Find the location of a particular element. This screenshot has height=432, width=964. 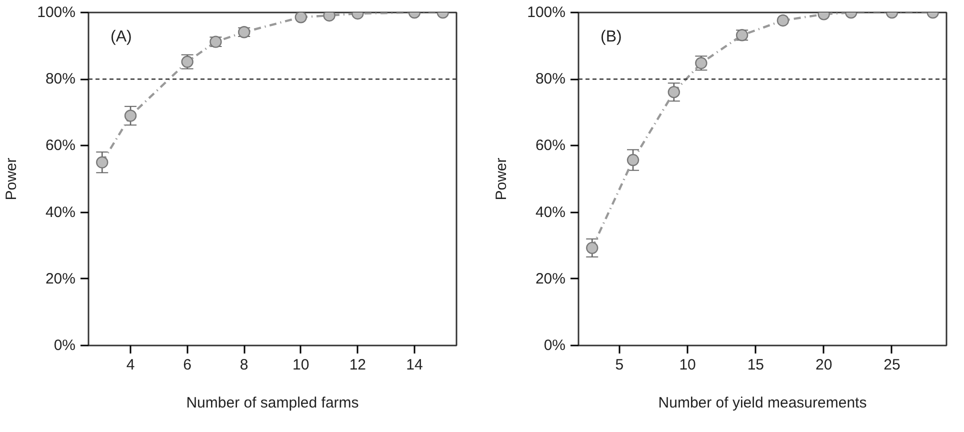

x-tick-label: 14 is located at coordinates (414, 365).